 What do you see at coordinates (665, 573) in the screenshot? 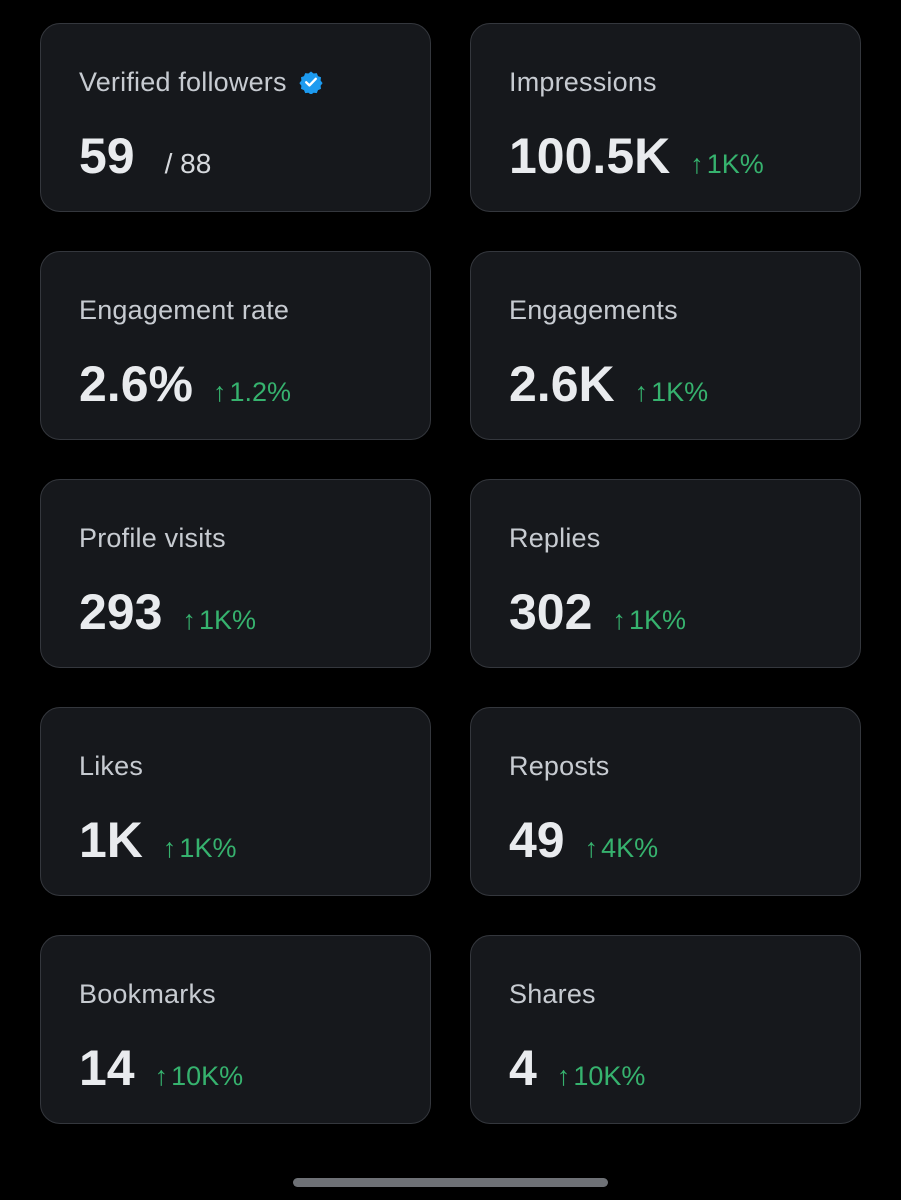
I see `metric-card-replies: Replies 302 ↑ 1K%` at bounding box center [665, 573].